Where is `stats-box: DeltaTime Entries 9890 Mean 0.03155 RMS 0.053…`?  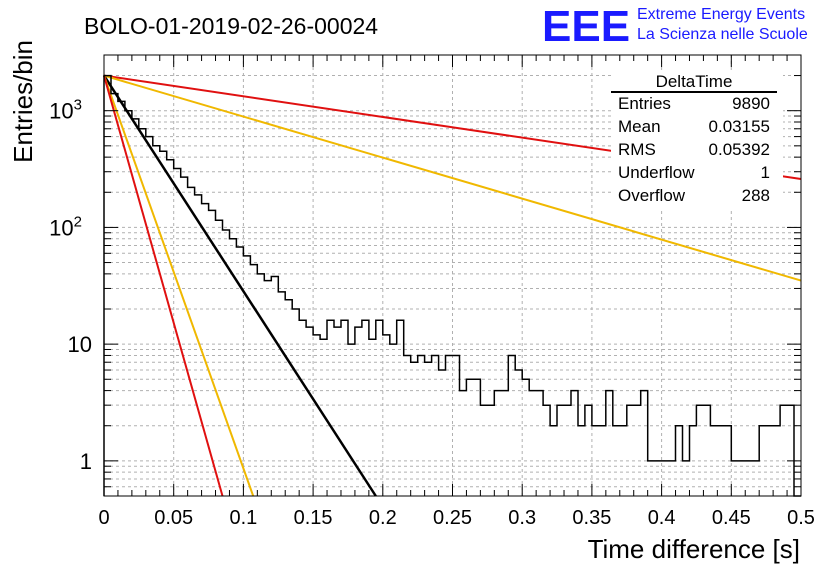
stats-box: DeltaTime Entries 9890 Mean 0.03155 RMS 0.053… is located at coordinates (697, 141).